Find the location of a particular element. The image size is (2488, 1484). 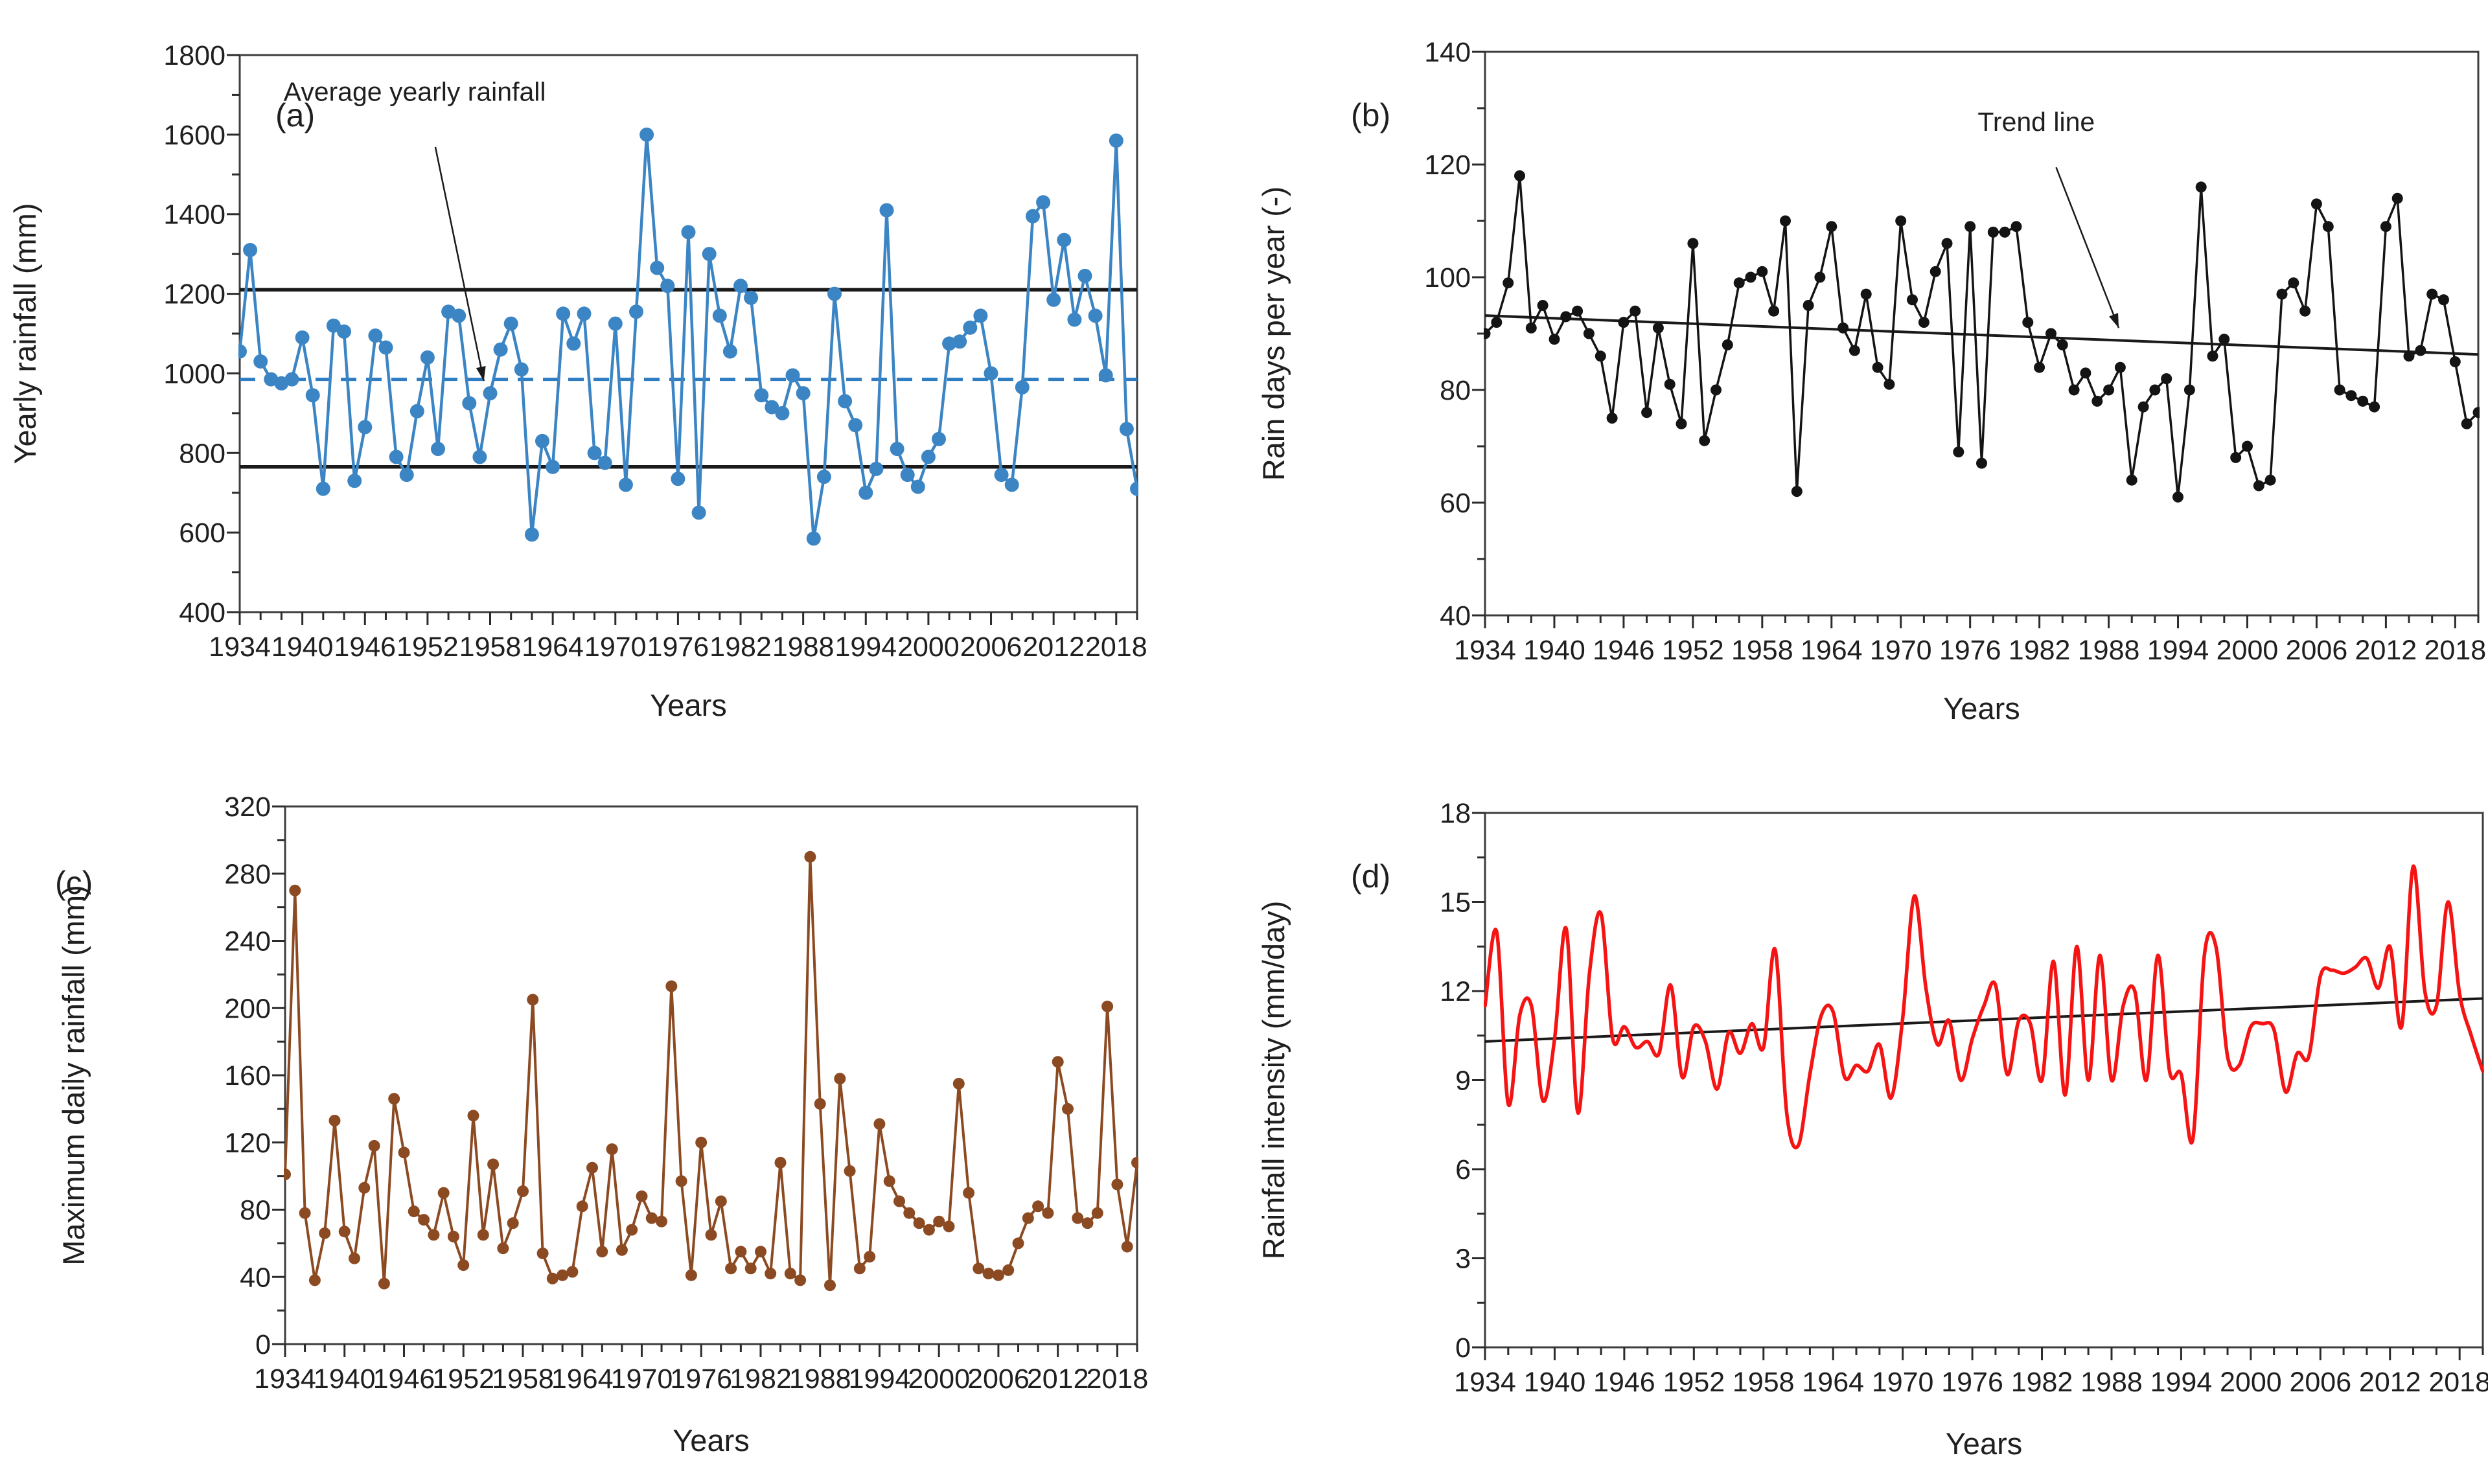

y-tick-label: 1600 is located at coordinates (194, 135).